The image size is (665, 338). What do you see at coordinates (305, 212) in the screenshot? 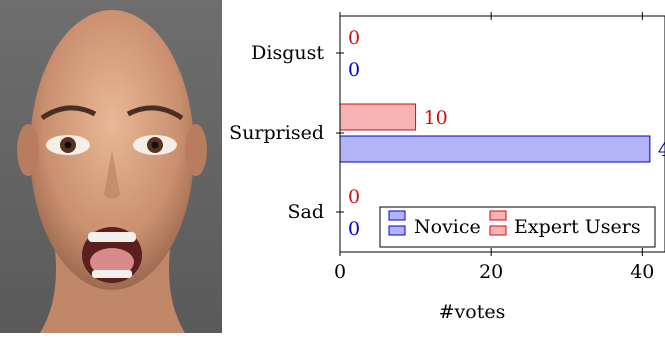
I see `y-tick-label-sad: Sad` at bounding box center [305, 212].